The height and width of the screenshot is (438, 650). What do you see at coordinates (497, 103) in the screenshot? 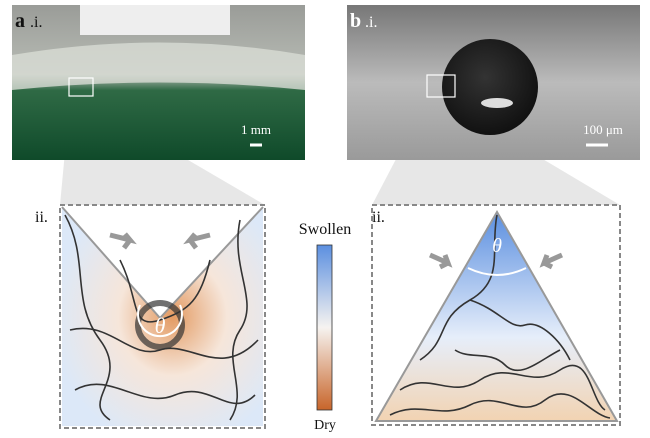
I see `droplet-highlight` at bounding box center [497, 103].